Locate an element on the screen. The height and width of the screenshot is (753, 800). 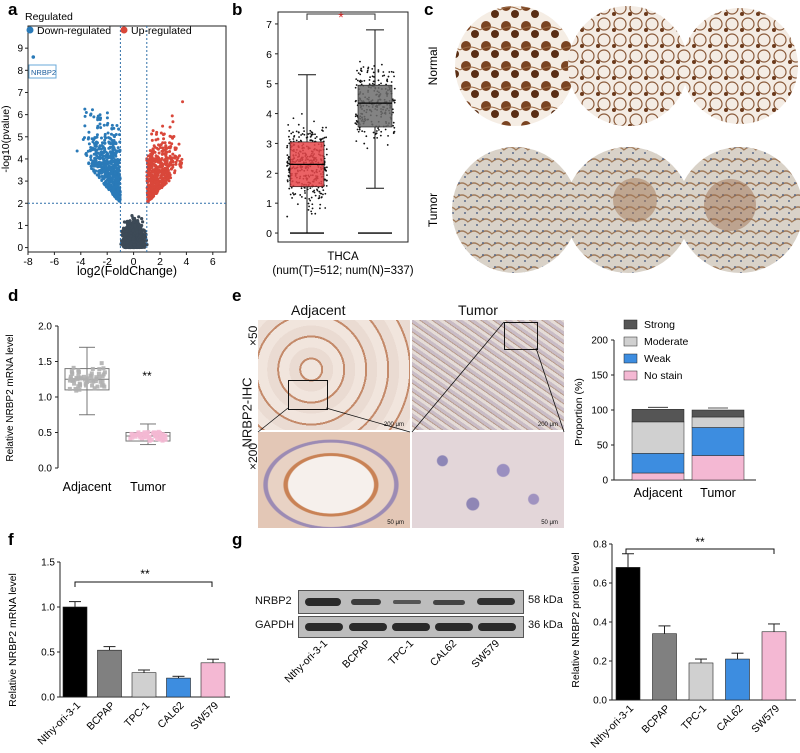
y-tick-label: 1 is located at coordinates (20, 226).